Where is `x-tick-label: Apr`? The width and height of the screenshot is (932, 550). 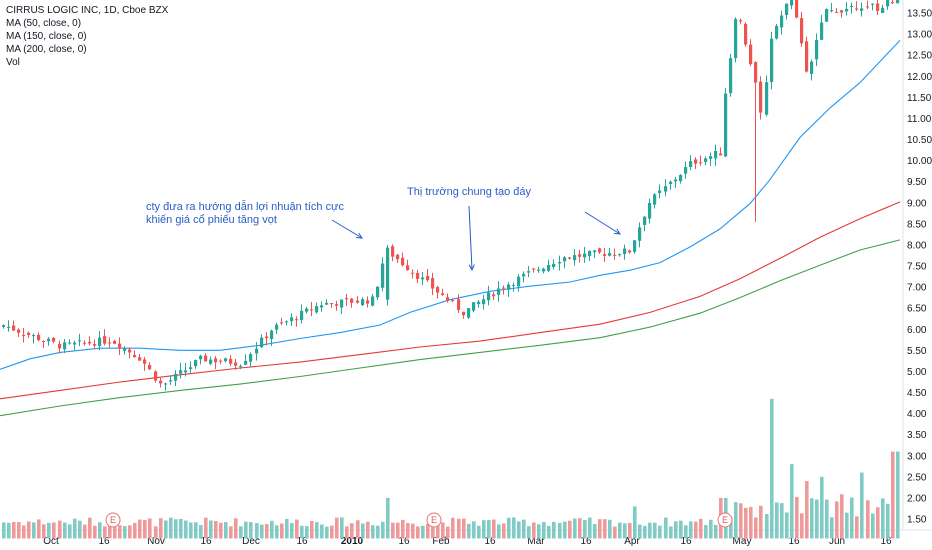
x-tick-label: Apr is located at coordinates (632, 541).